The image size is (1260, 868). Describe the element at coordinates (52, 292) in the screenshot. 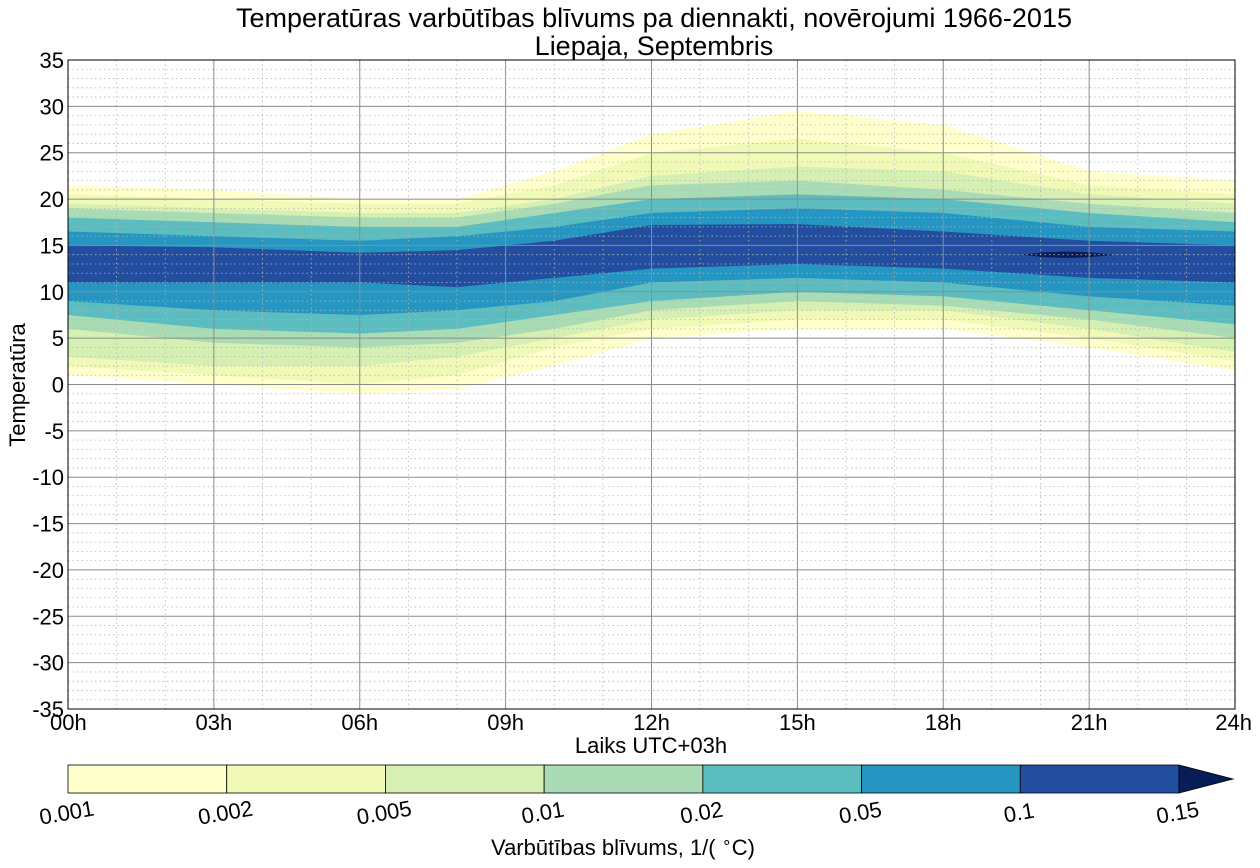

I see `y-tick-label: 10` at that location.